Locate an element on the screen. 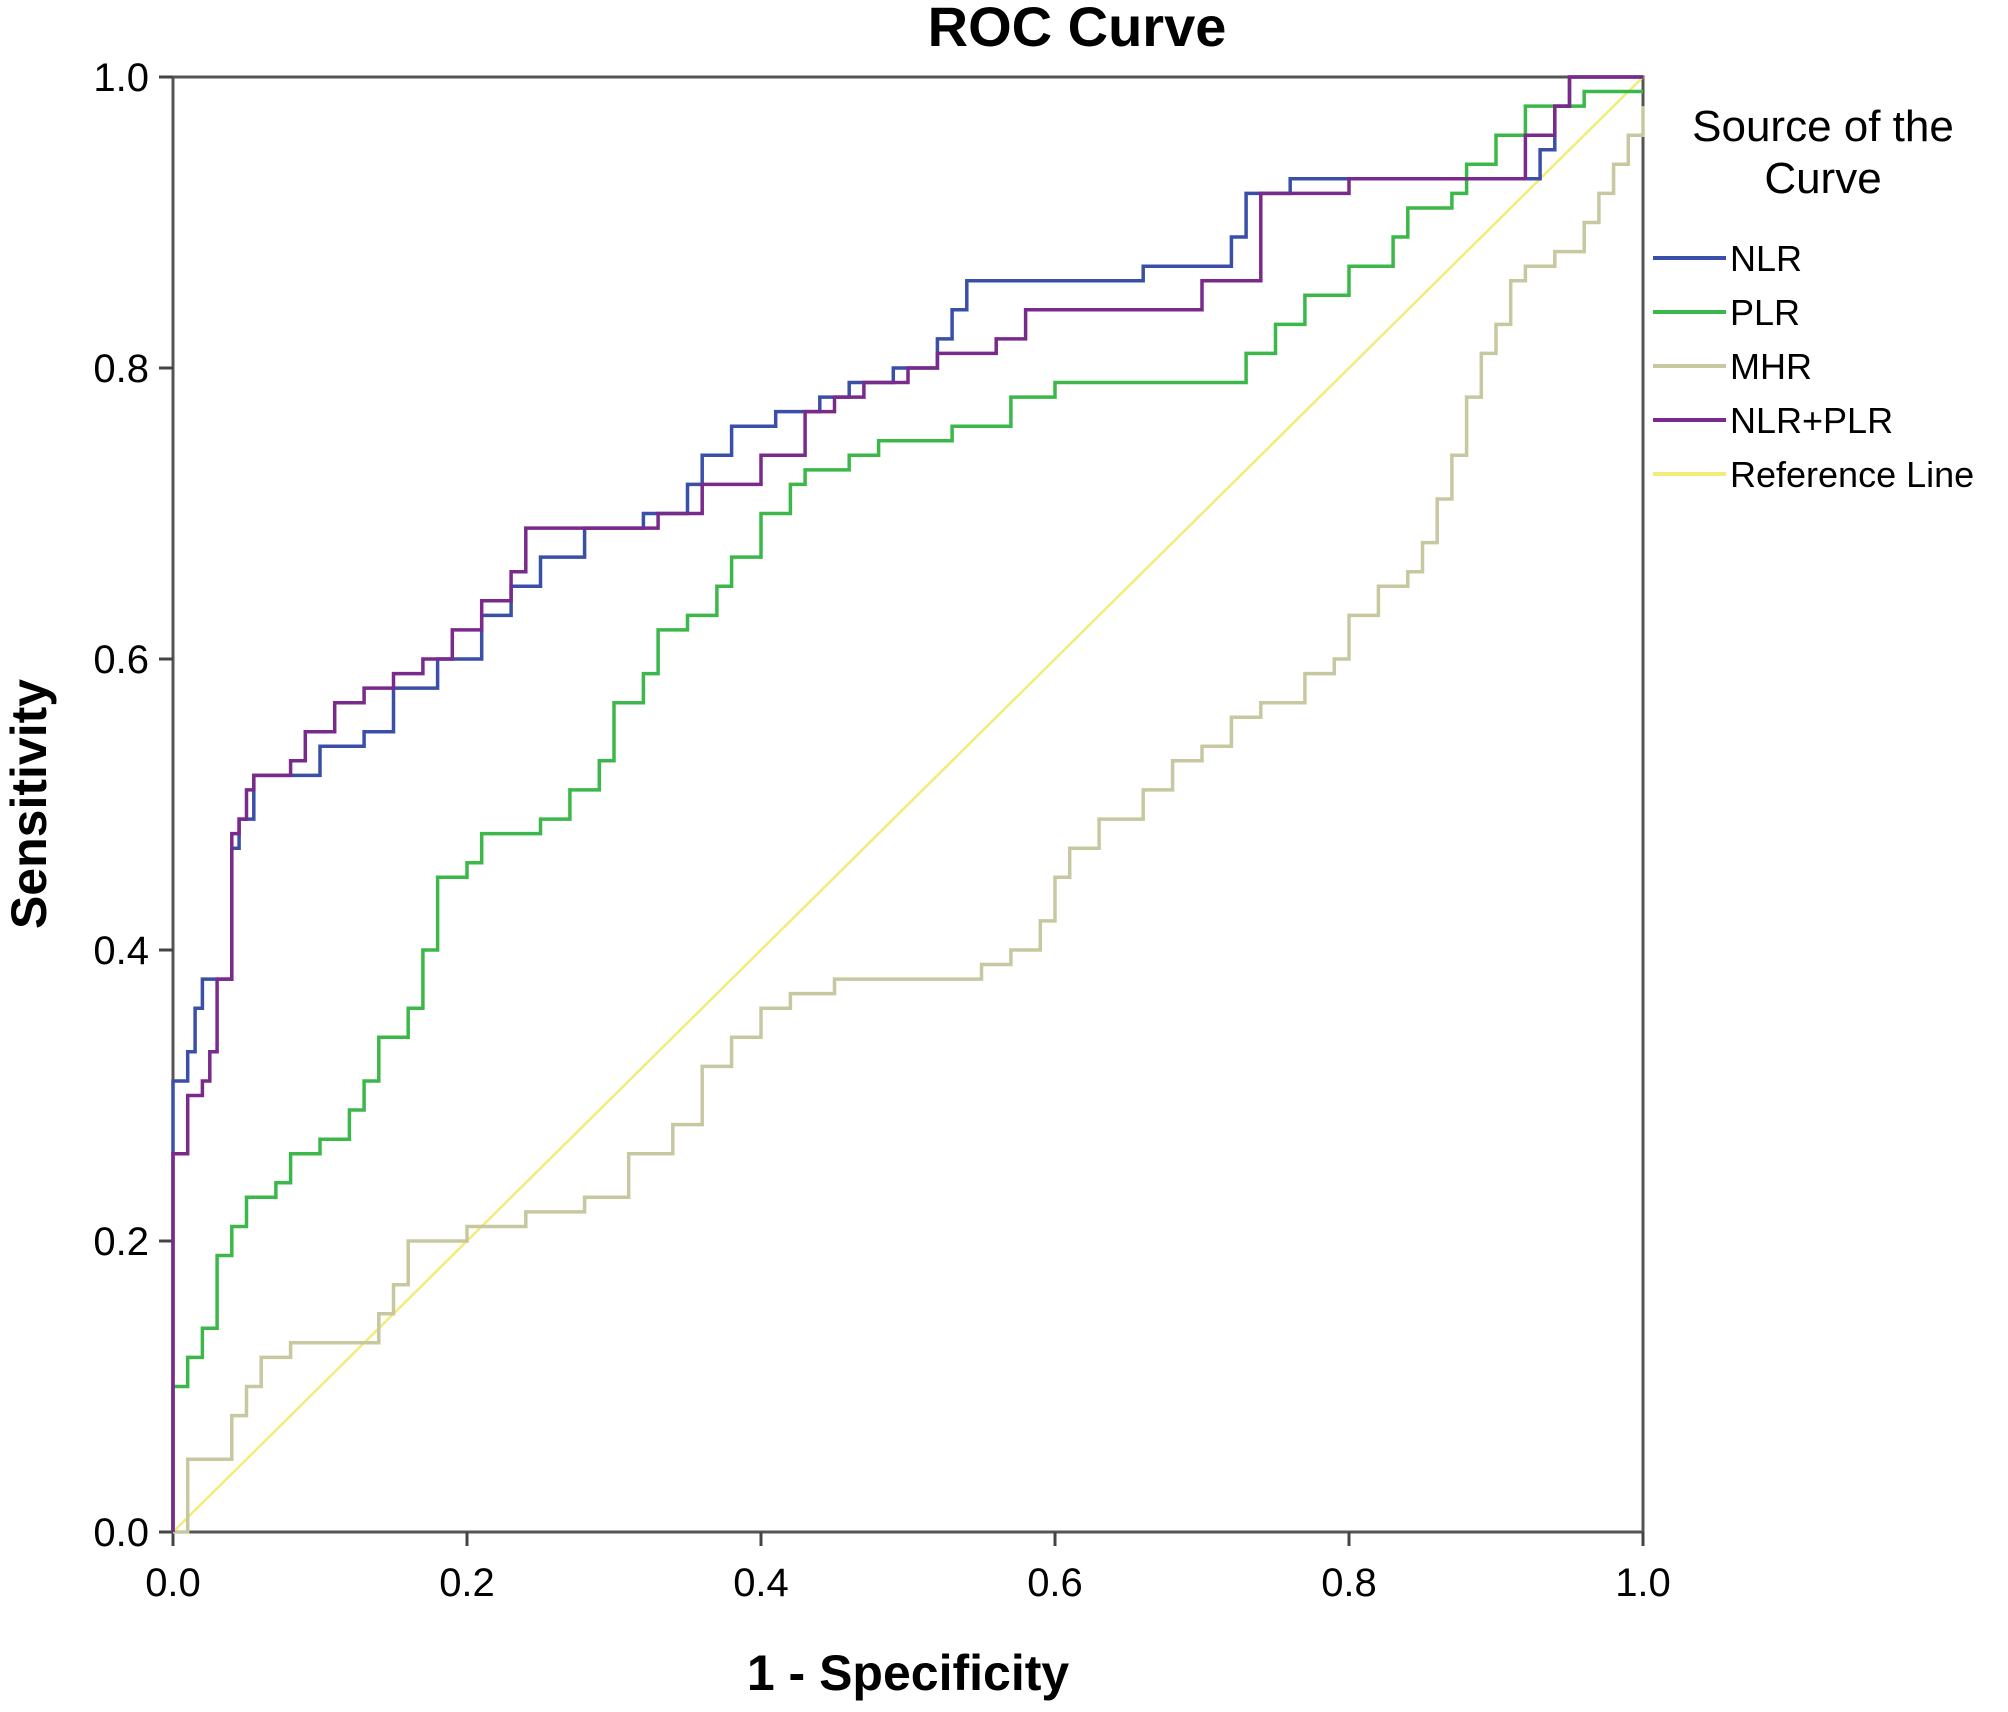  y-axis-label: Sensitivity is located at coordinates (29, 804).